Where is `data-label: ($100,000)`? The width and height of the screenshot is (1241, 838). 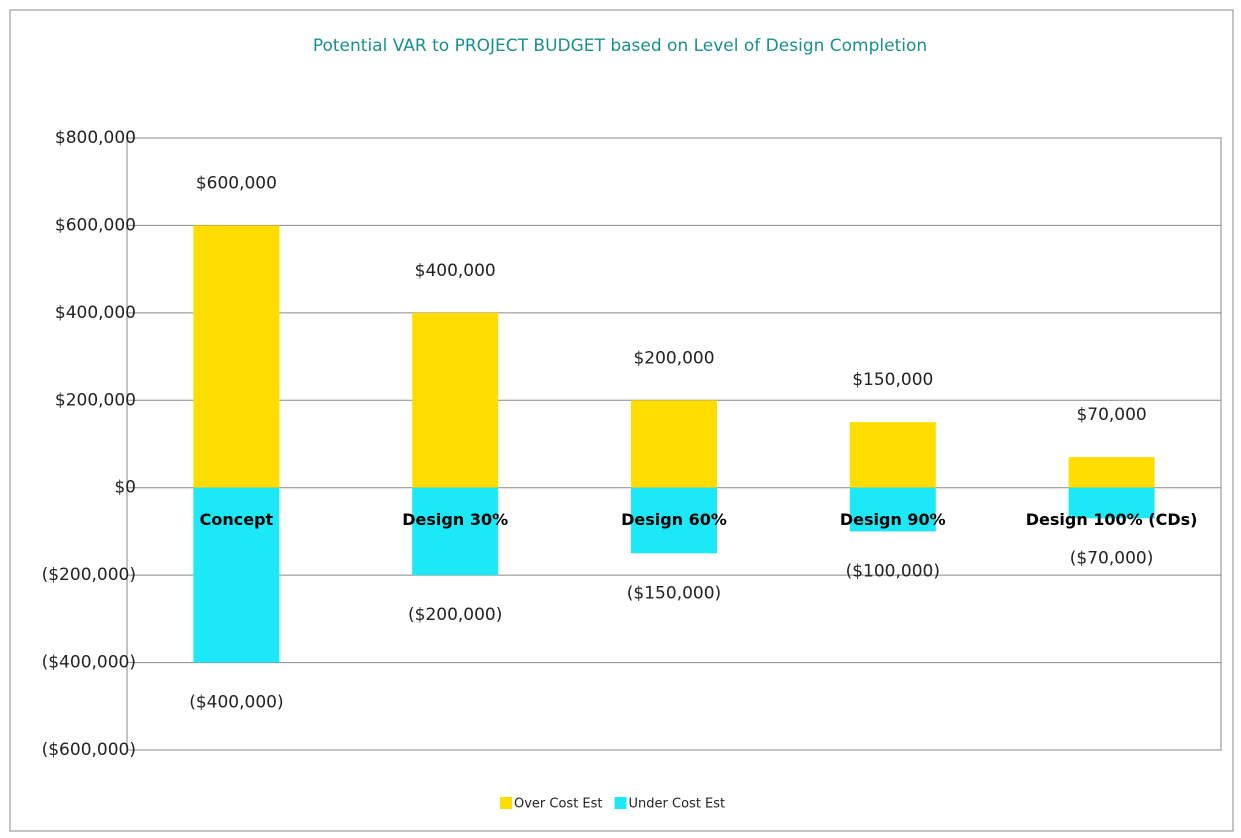
data-label: ($100,000) is located at coordinates (893, 571).